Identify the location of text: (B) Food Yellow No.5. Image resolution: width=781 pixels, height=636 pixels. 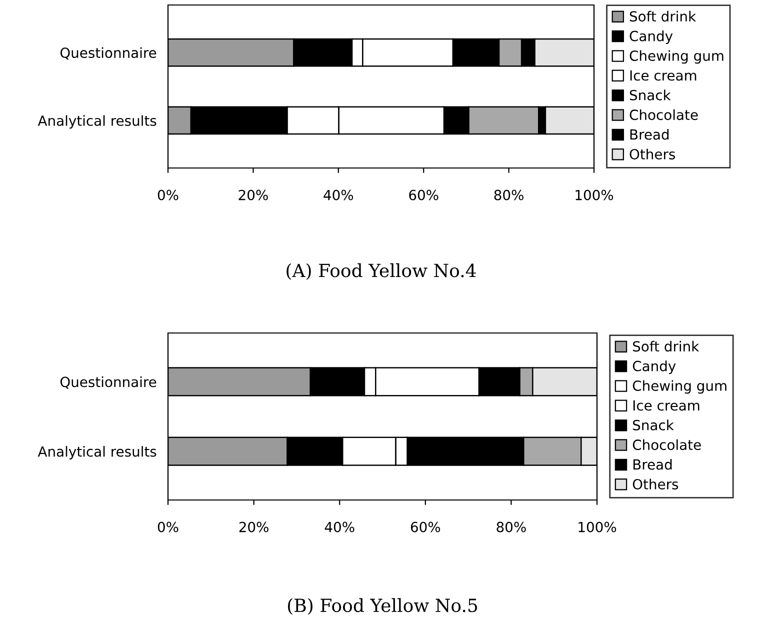
(383, 606).